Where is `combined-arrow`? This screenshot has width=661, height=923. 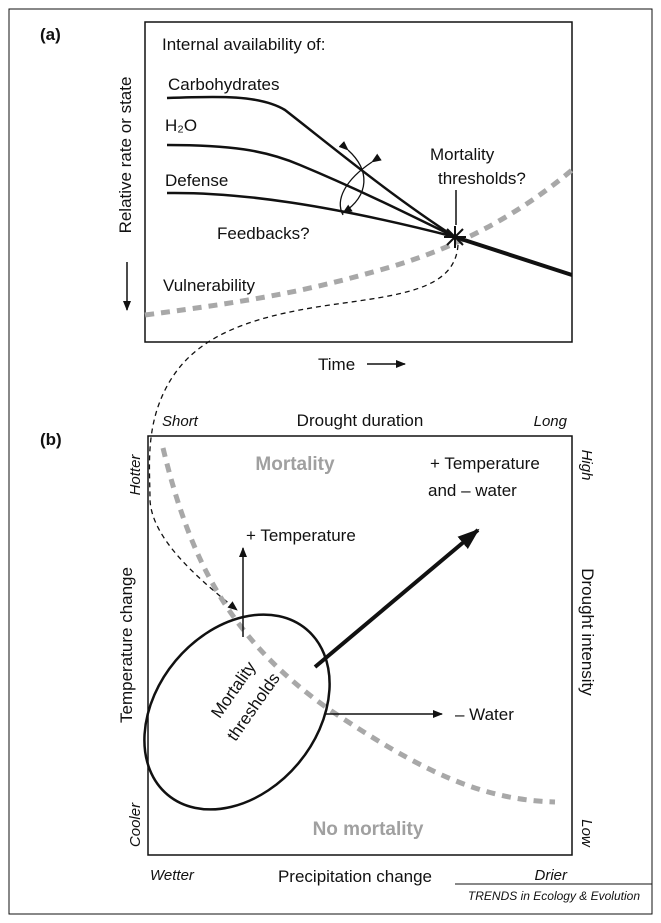
combined-arrow is located at coordinates (396, 598).